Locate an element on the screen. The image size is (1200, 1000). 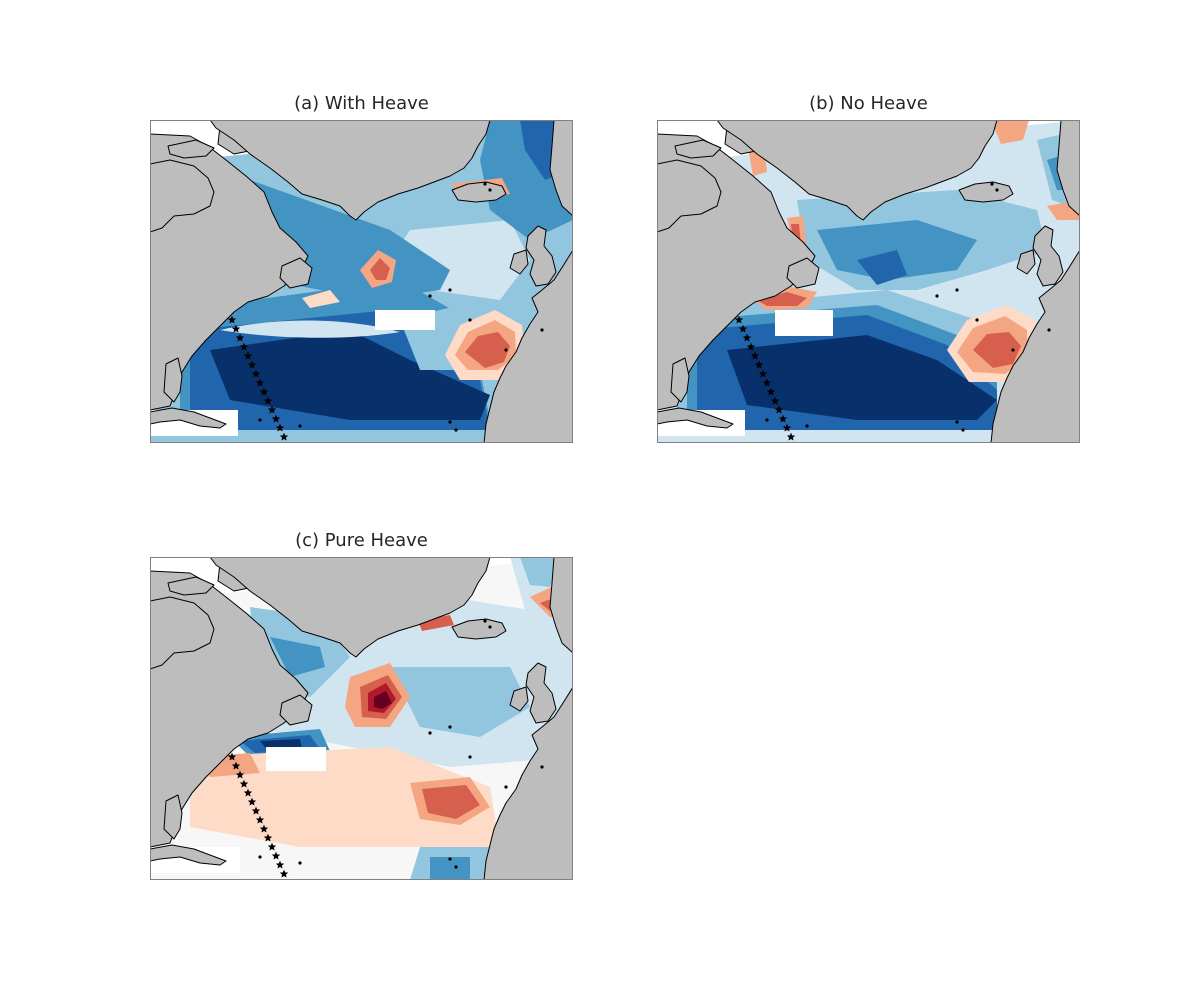
map-with-heave is located at coordinates (361, 281).